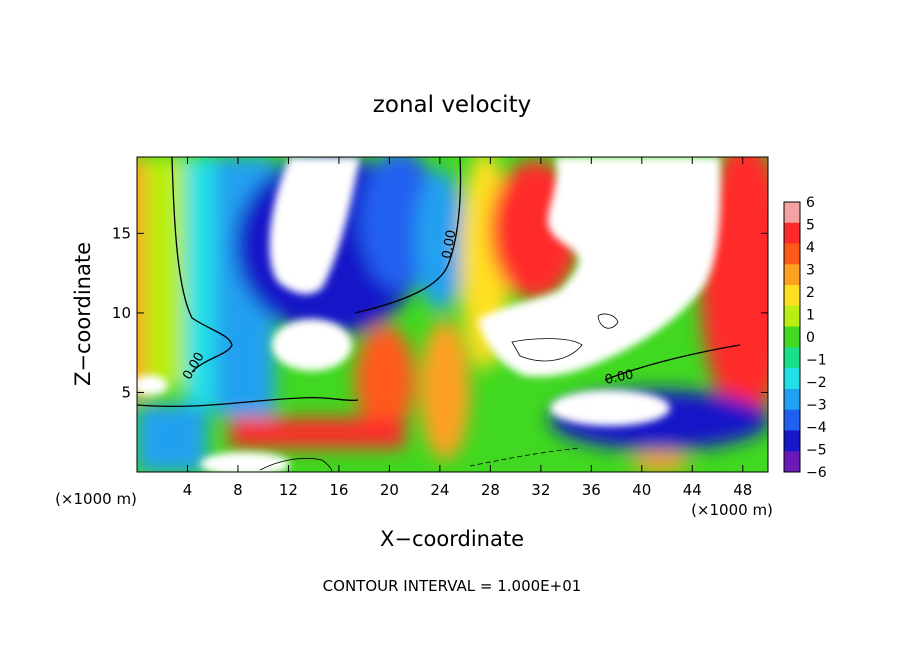 This screenshot has height=654, width=904. I want to click on thin-contours, so click(439, 392).